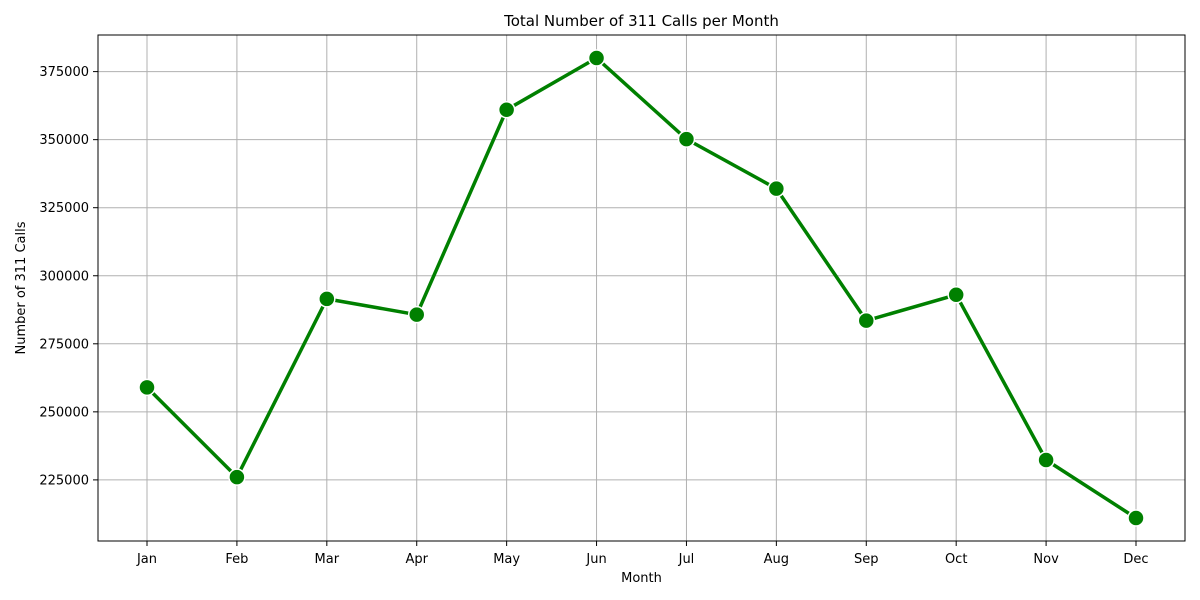 Image resolution: width=1200 pixels, height=600 pixels. I want to click on x-tick-label: Jul, so click(686, 559).